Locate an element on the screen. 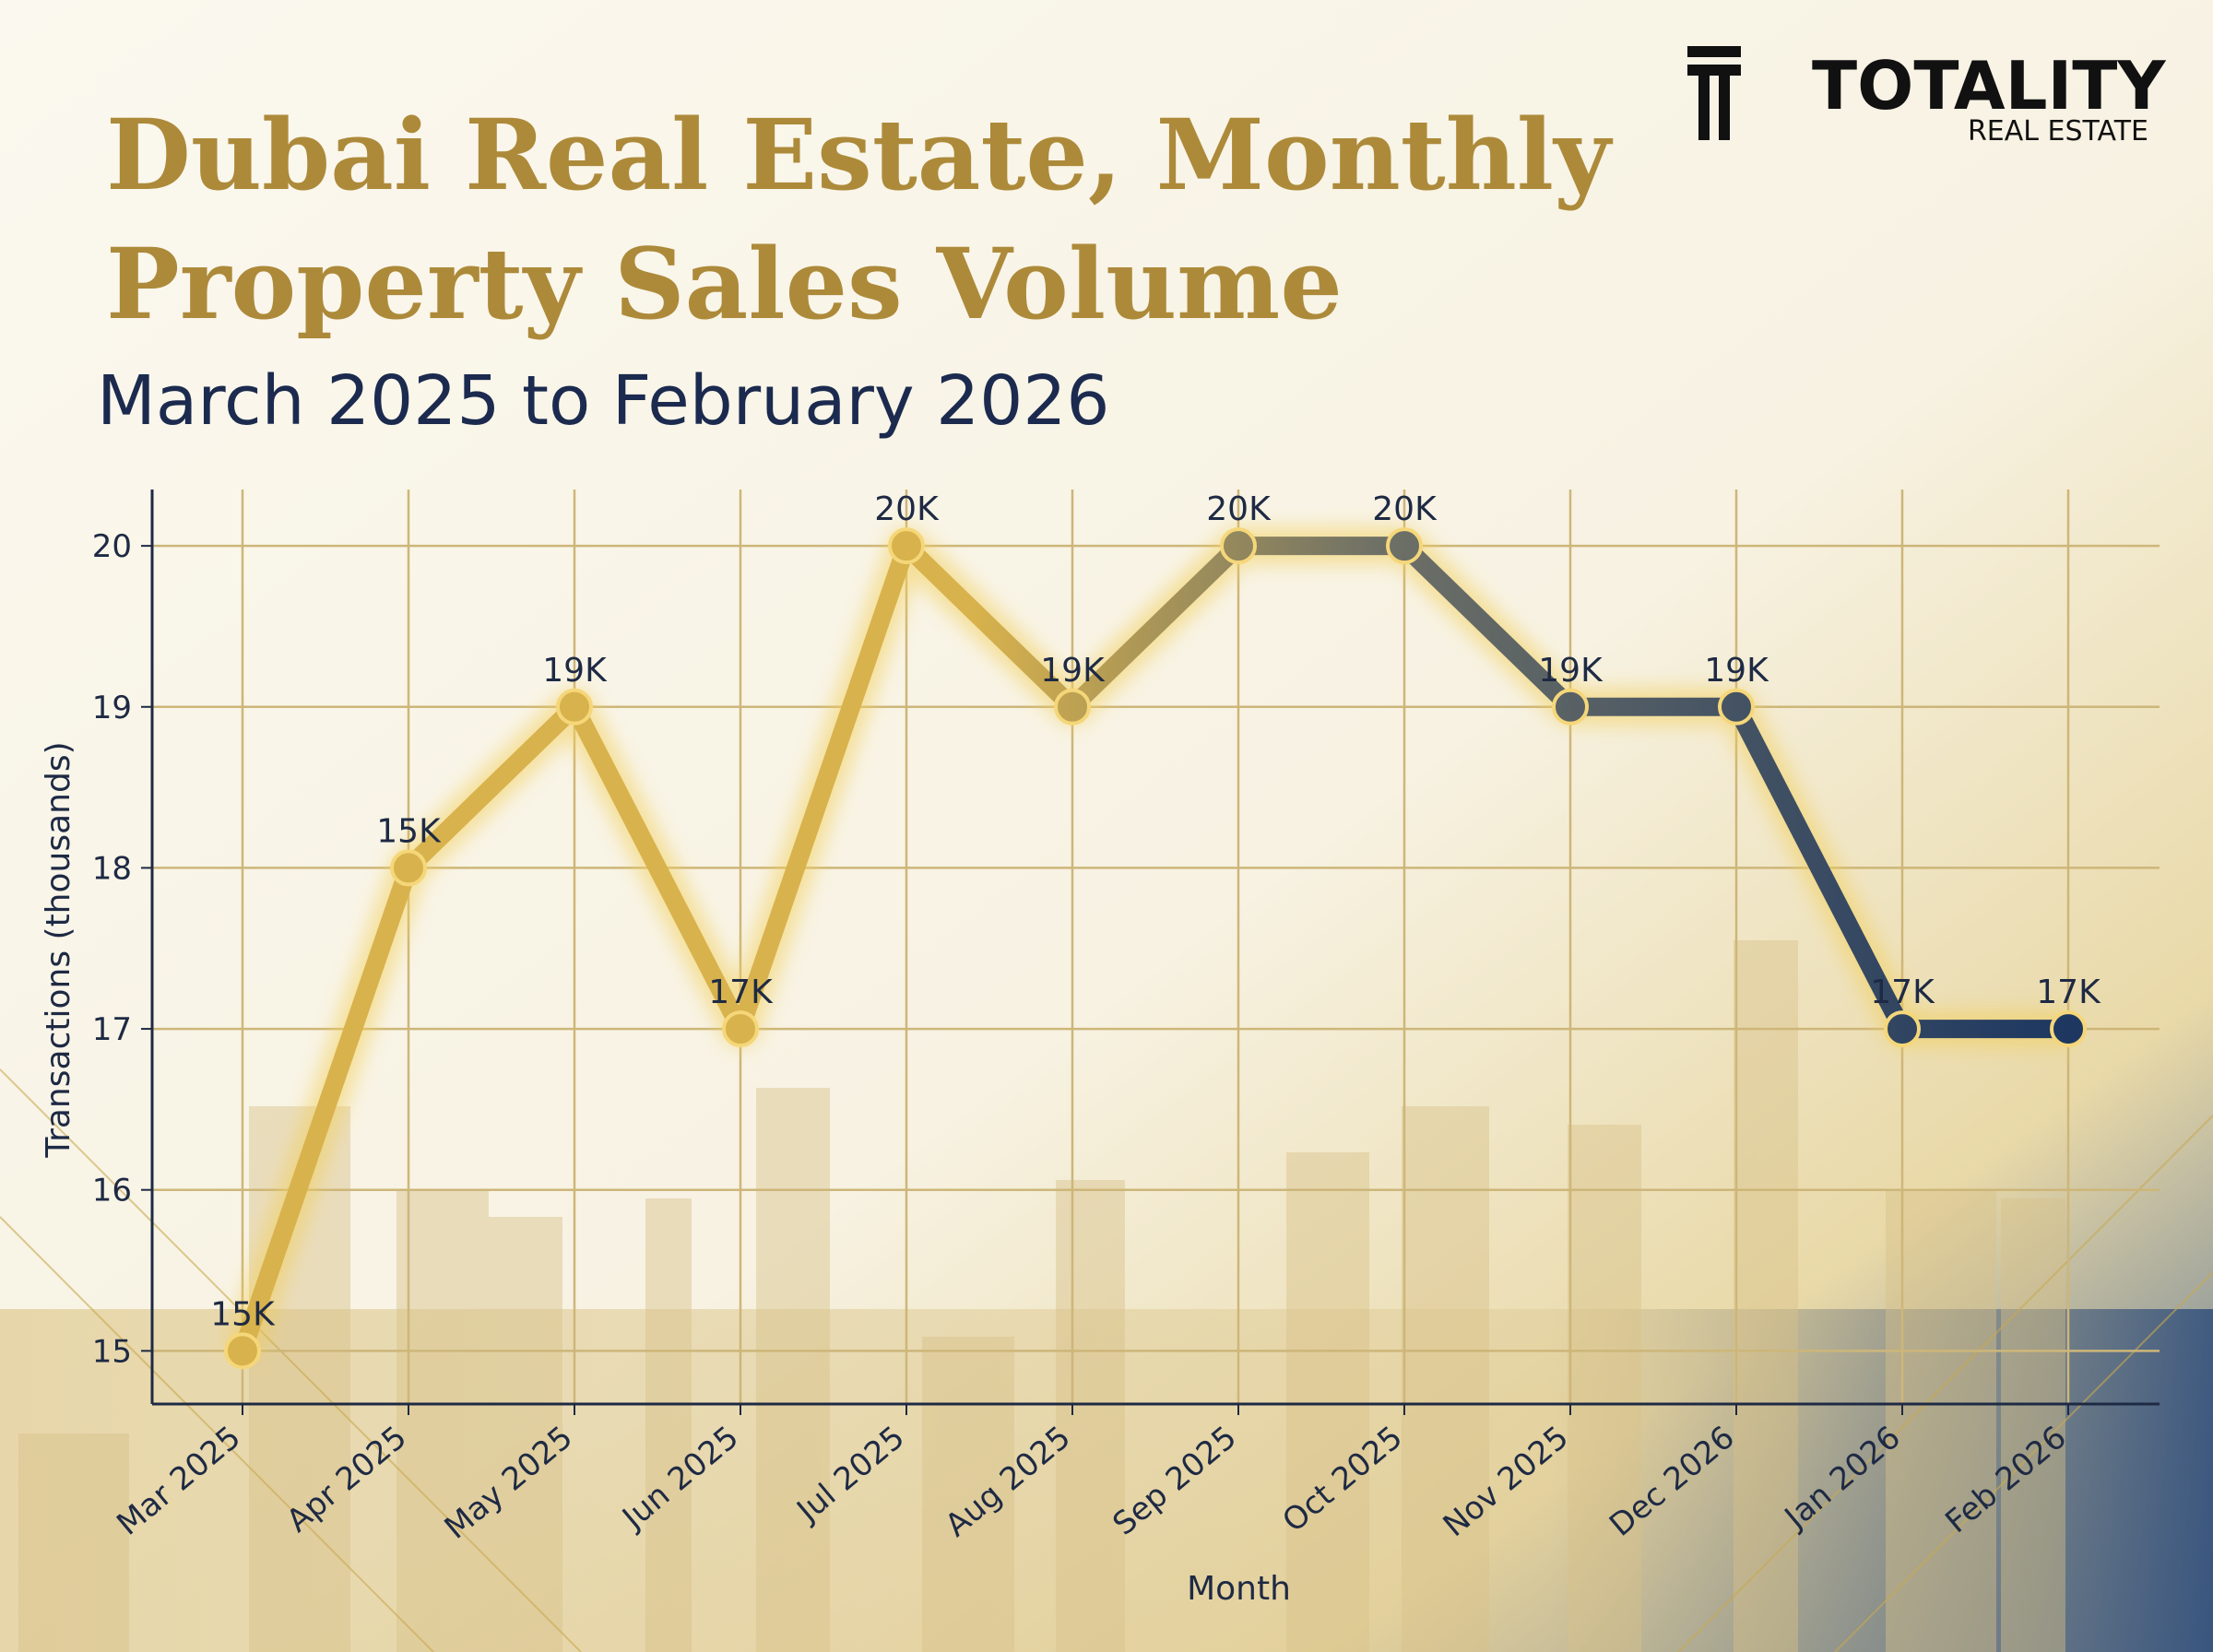 The image size is (2213, 1652). chart-title: Property Sales Volume is located at coordinates (724, 283).